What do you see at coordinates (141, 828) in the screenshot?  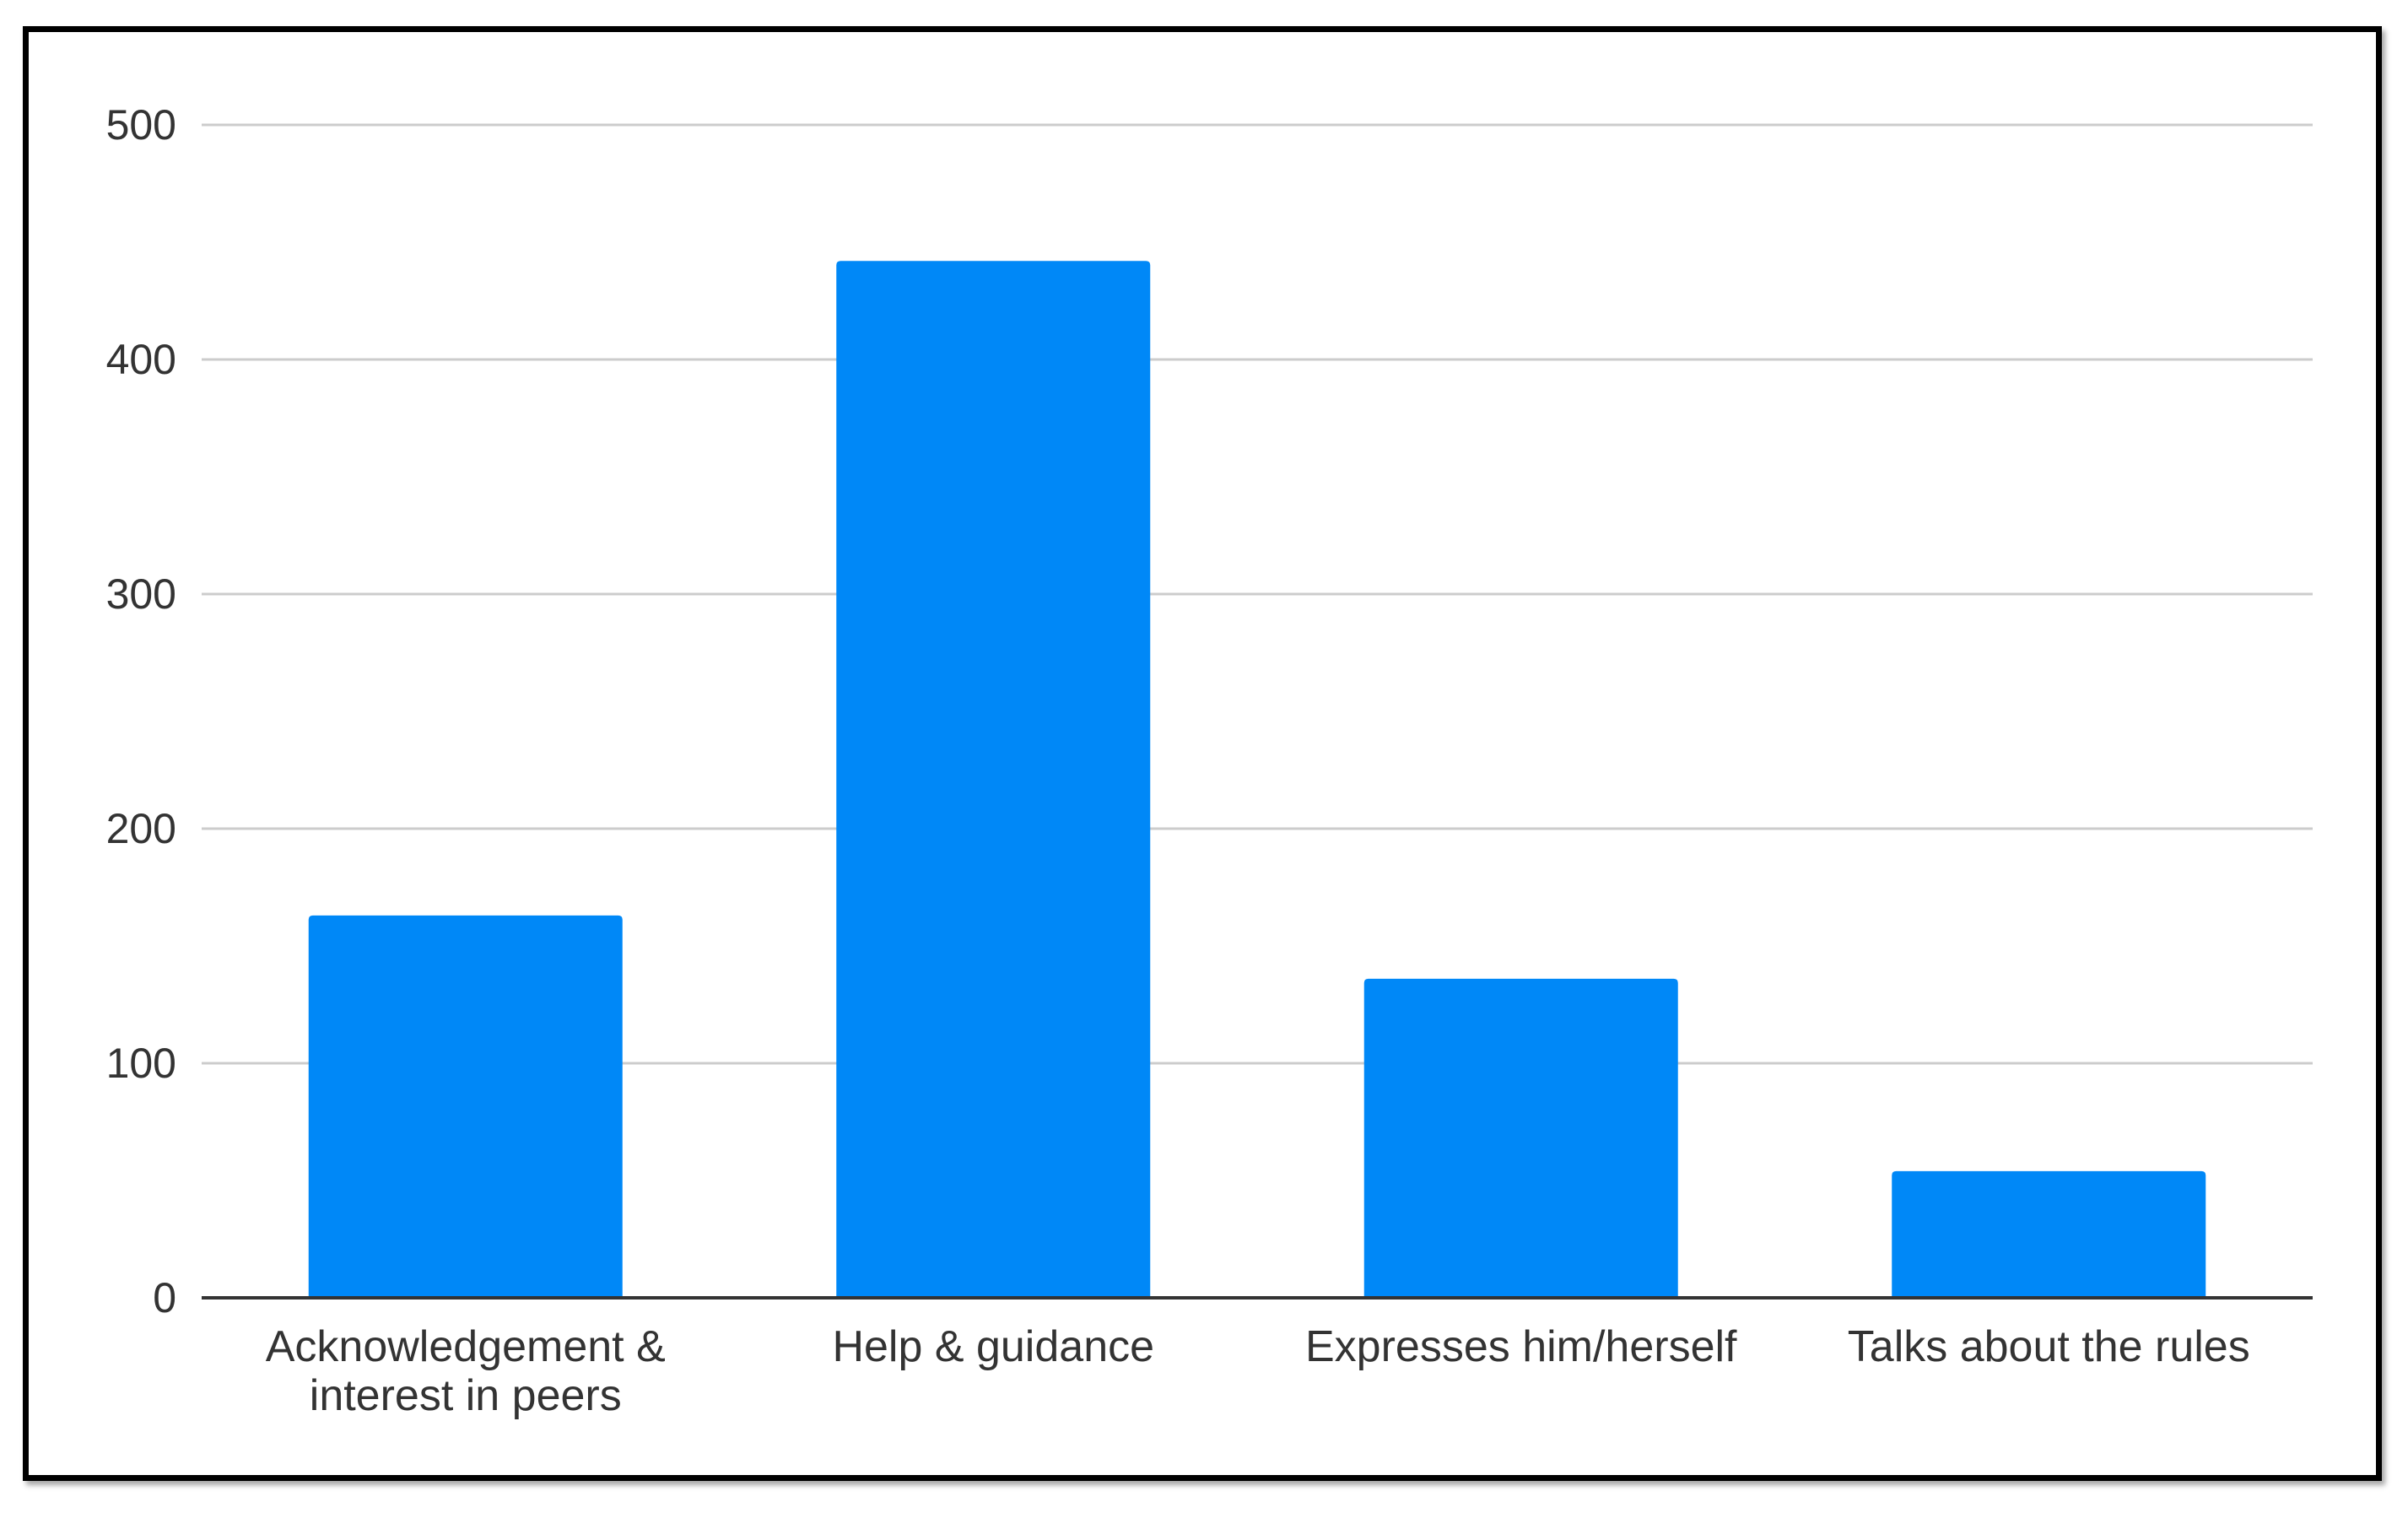 I see `y-tick-label: 200` at bounding box center [141, 828].